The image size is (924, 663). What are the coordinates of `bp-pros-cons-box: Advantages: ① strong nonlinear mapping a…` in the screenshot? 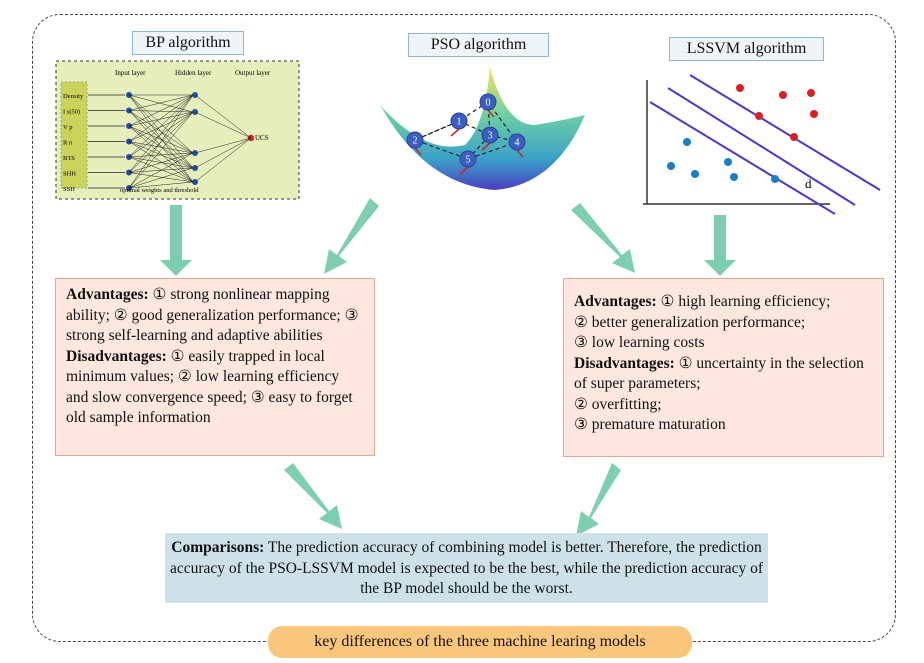 It's located at (215, 367).